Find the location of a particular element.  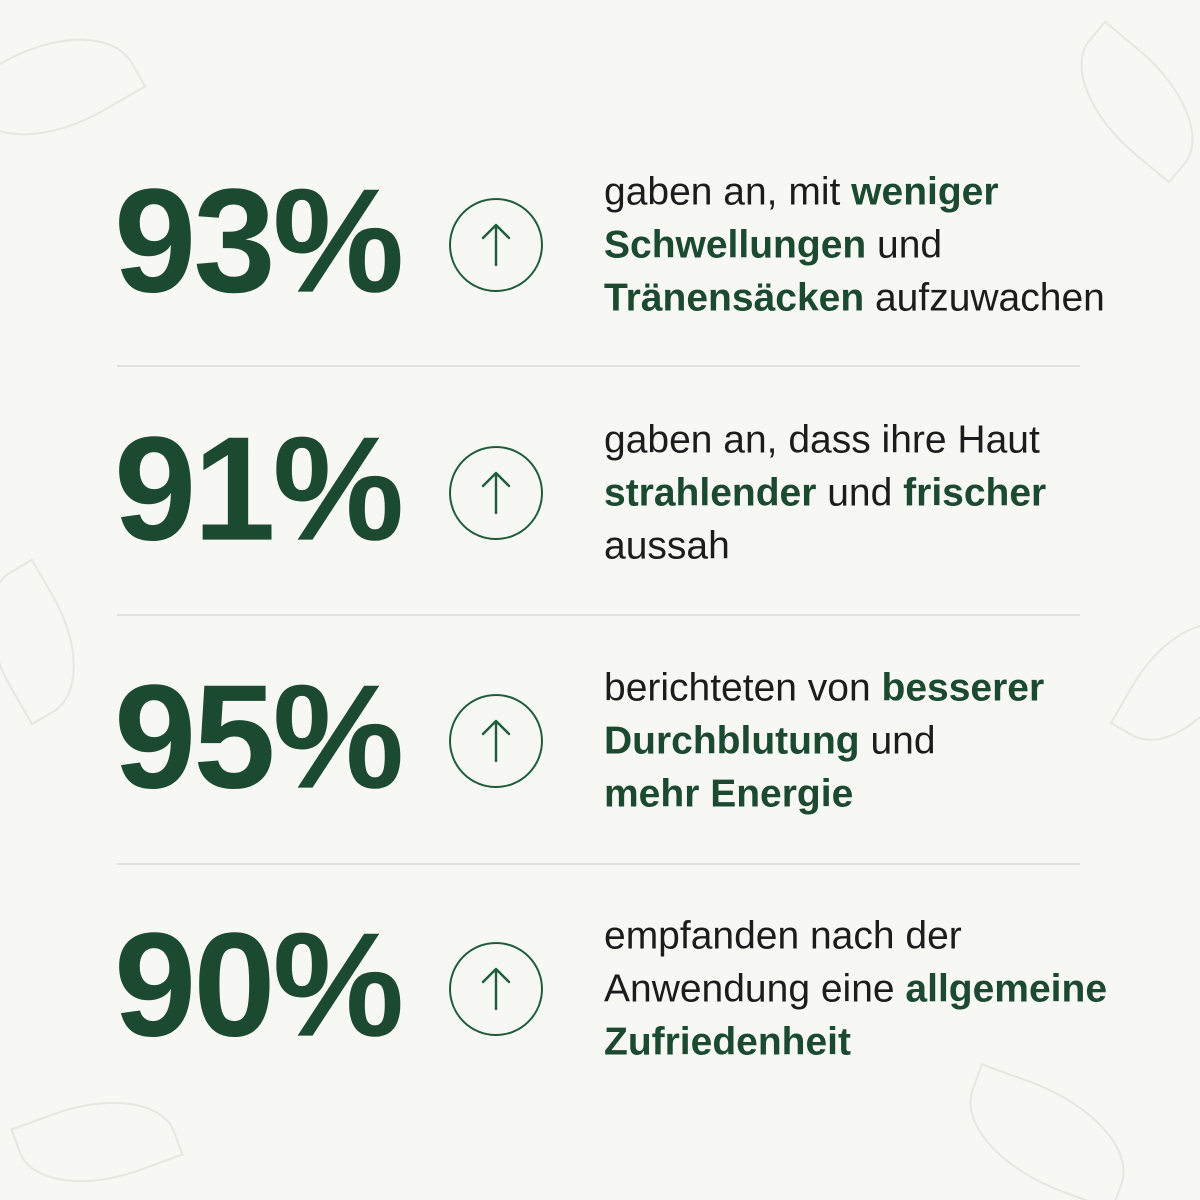

body-text: berichteten von is located at coordinates (743, 688).